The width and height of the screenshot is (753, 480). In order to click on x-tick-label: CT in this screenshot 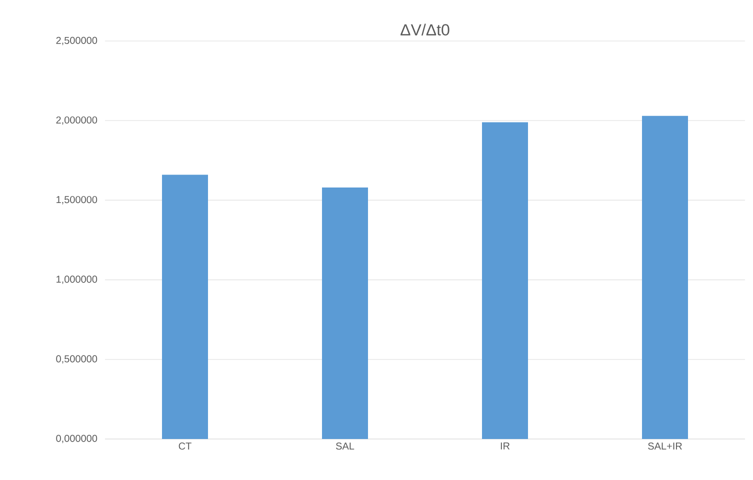, I will do `click(185, 446)`.